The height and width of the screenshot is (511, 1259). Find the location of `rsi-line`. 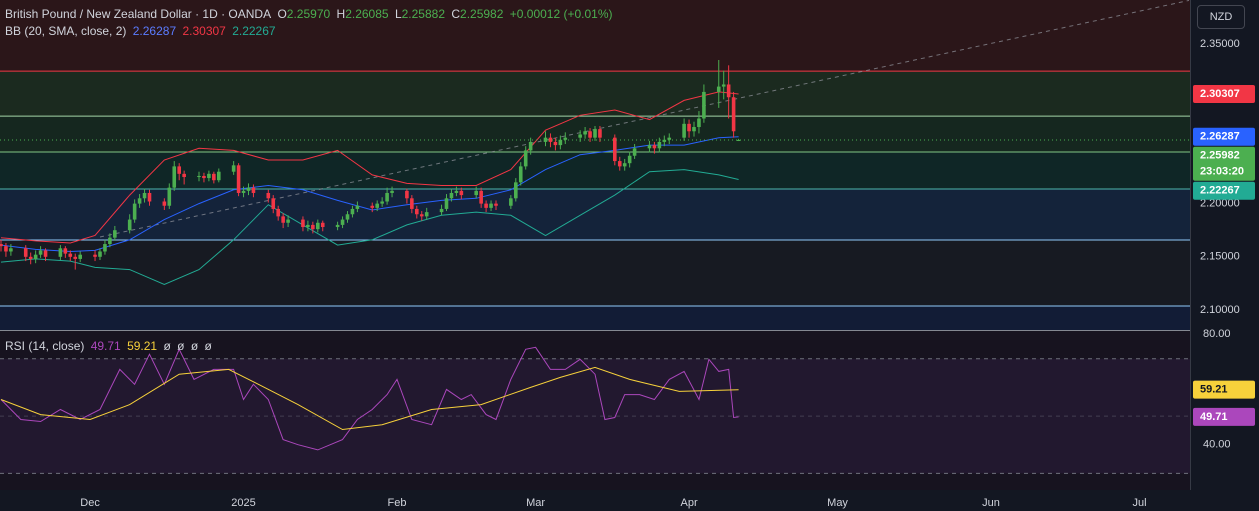

rsi-line is located at coordinates (369, 398).